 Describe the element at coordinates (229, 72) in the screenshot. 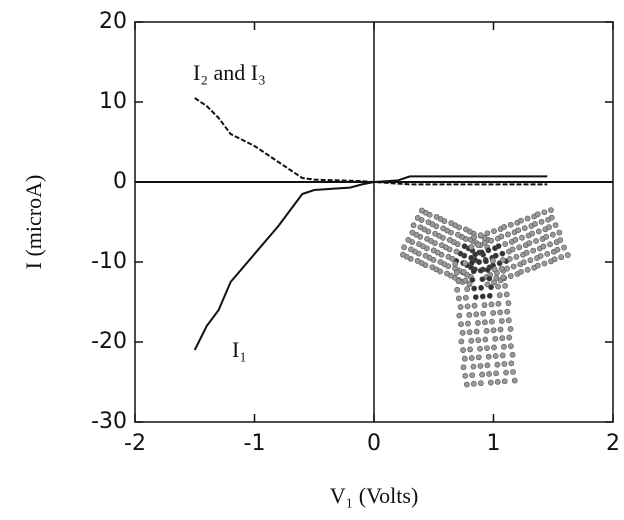

I see `annotation: I₂ and I₃` at that location.